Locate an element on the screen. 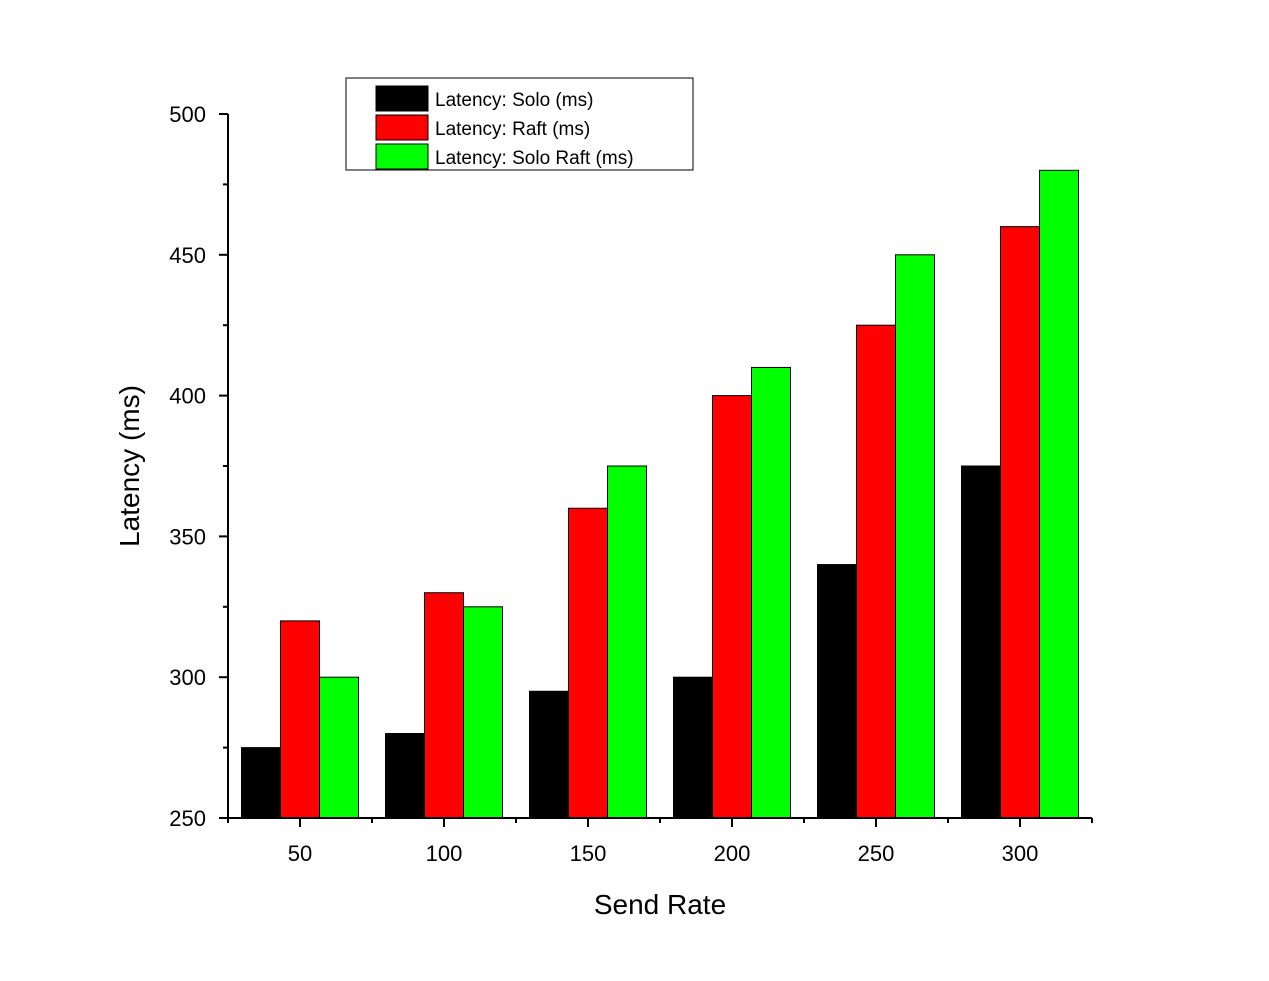 Image resolution: width=1269 pixels, height=981 pixels. x-tick-label: 100 is located at coordinates (444, 853).